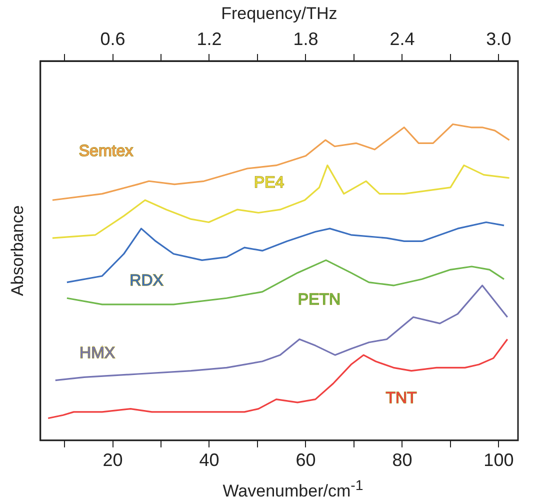 This screenshot has height=501, width=535. What do you see at coordinates (319, 300) in the screenshot?
I see `series-label: PETN` at bounding box center [319, 300].